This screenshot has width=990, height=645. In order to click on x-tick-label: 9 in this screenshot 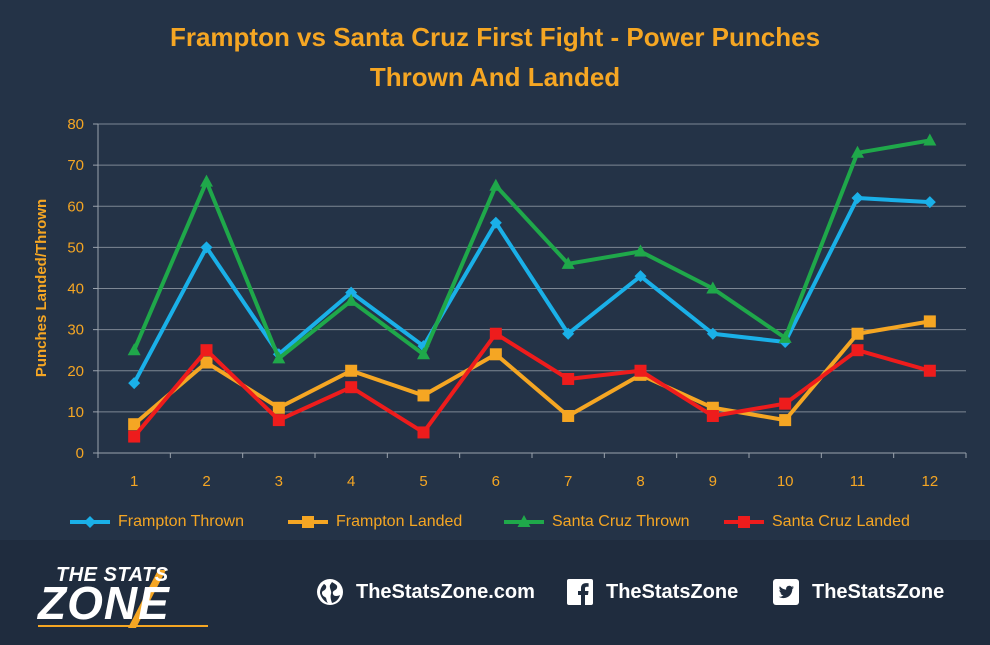, I will do `click(713, 481)`.